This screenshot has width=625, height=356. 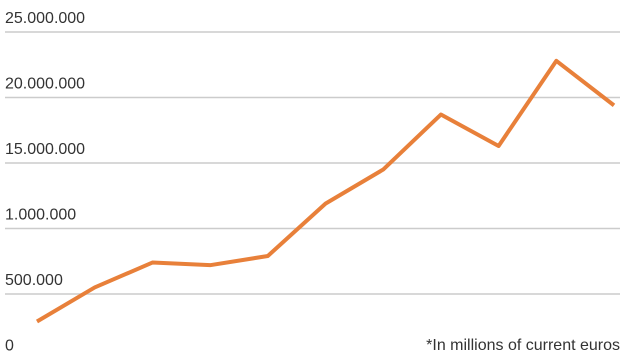 What do you see at coordinates (45, 149) in the screenshot?
I see `y-tick-label: 15.000.000` at bounding box center [45, 149].